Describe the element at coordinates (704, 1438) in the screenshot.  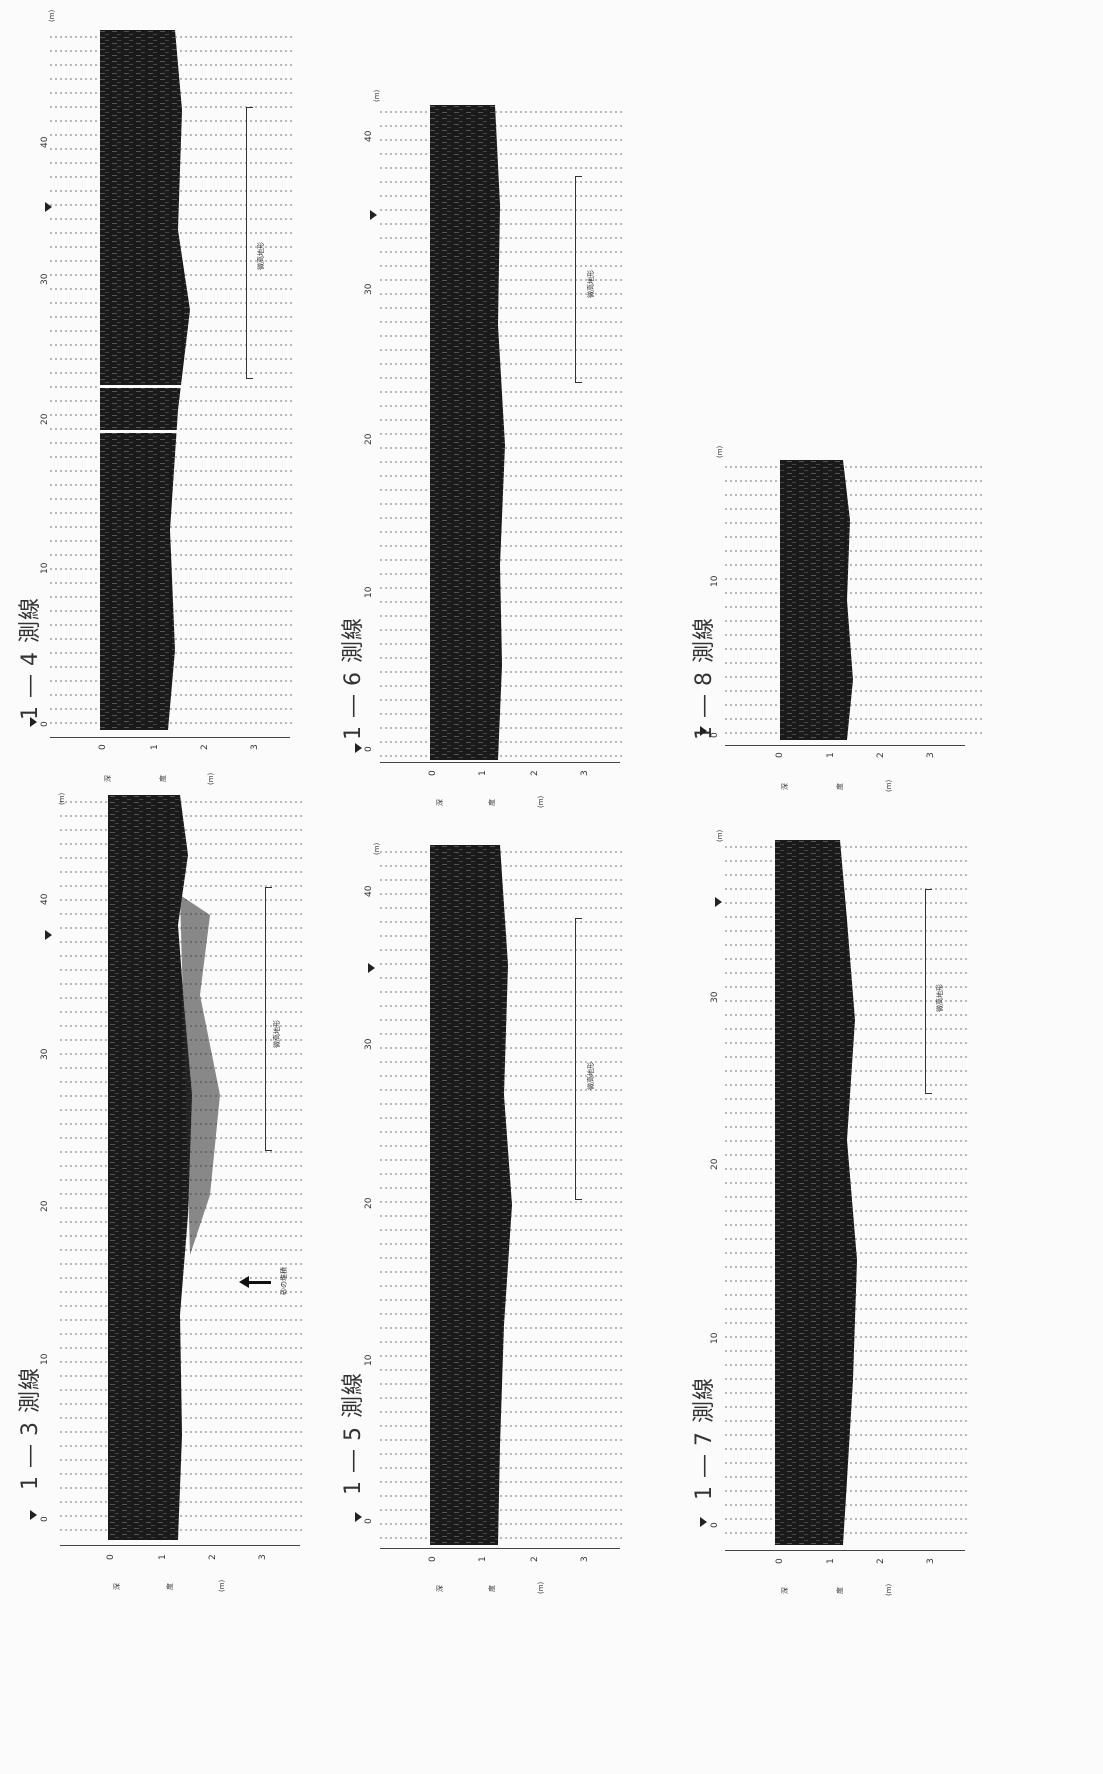
I see `panel-title: 1 ― 7 測線` at that location.